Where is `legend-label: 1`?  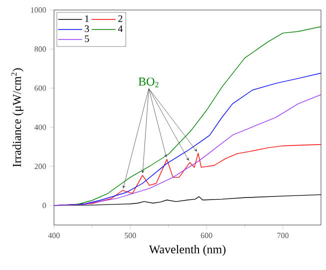 legend-label: 1 is located at coordinates (87, 18).